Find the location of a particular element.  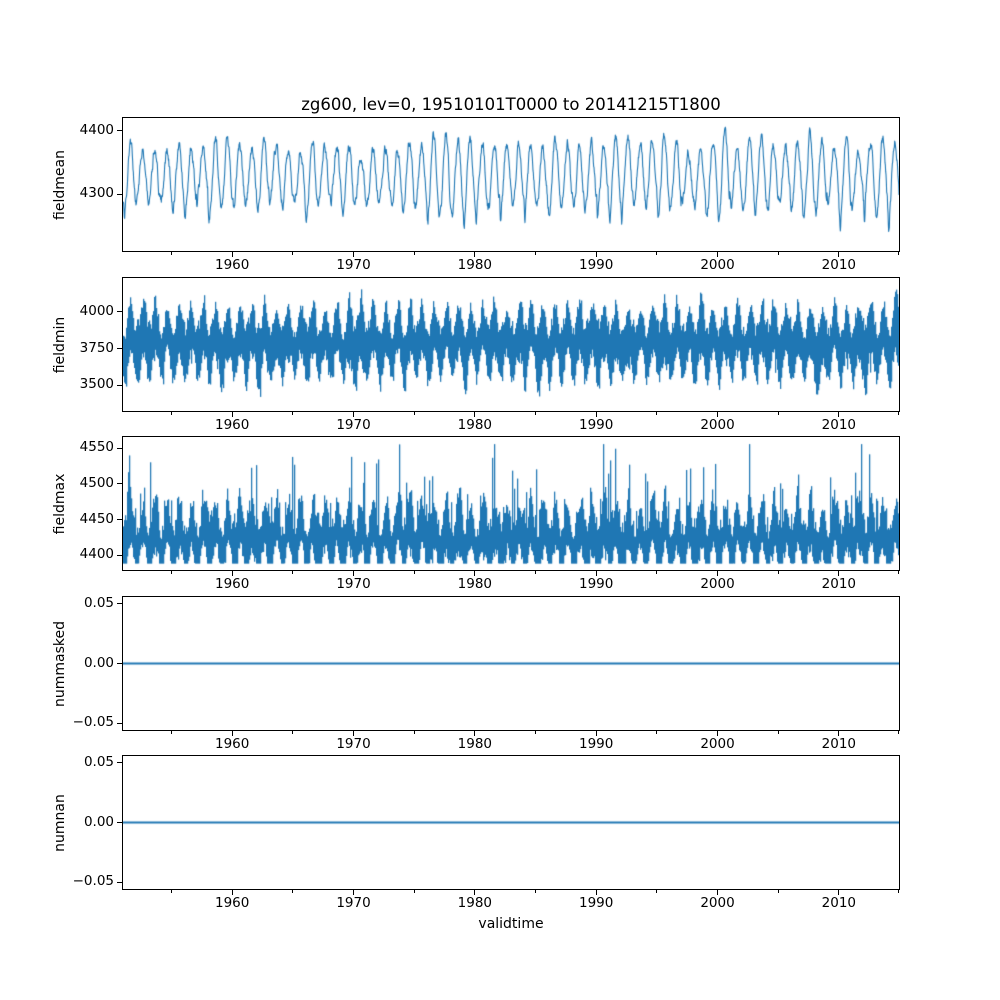

subplot-fieldmin is located at coordinates (511, 344).